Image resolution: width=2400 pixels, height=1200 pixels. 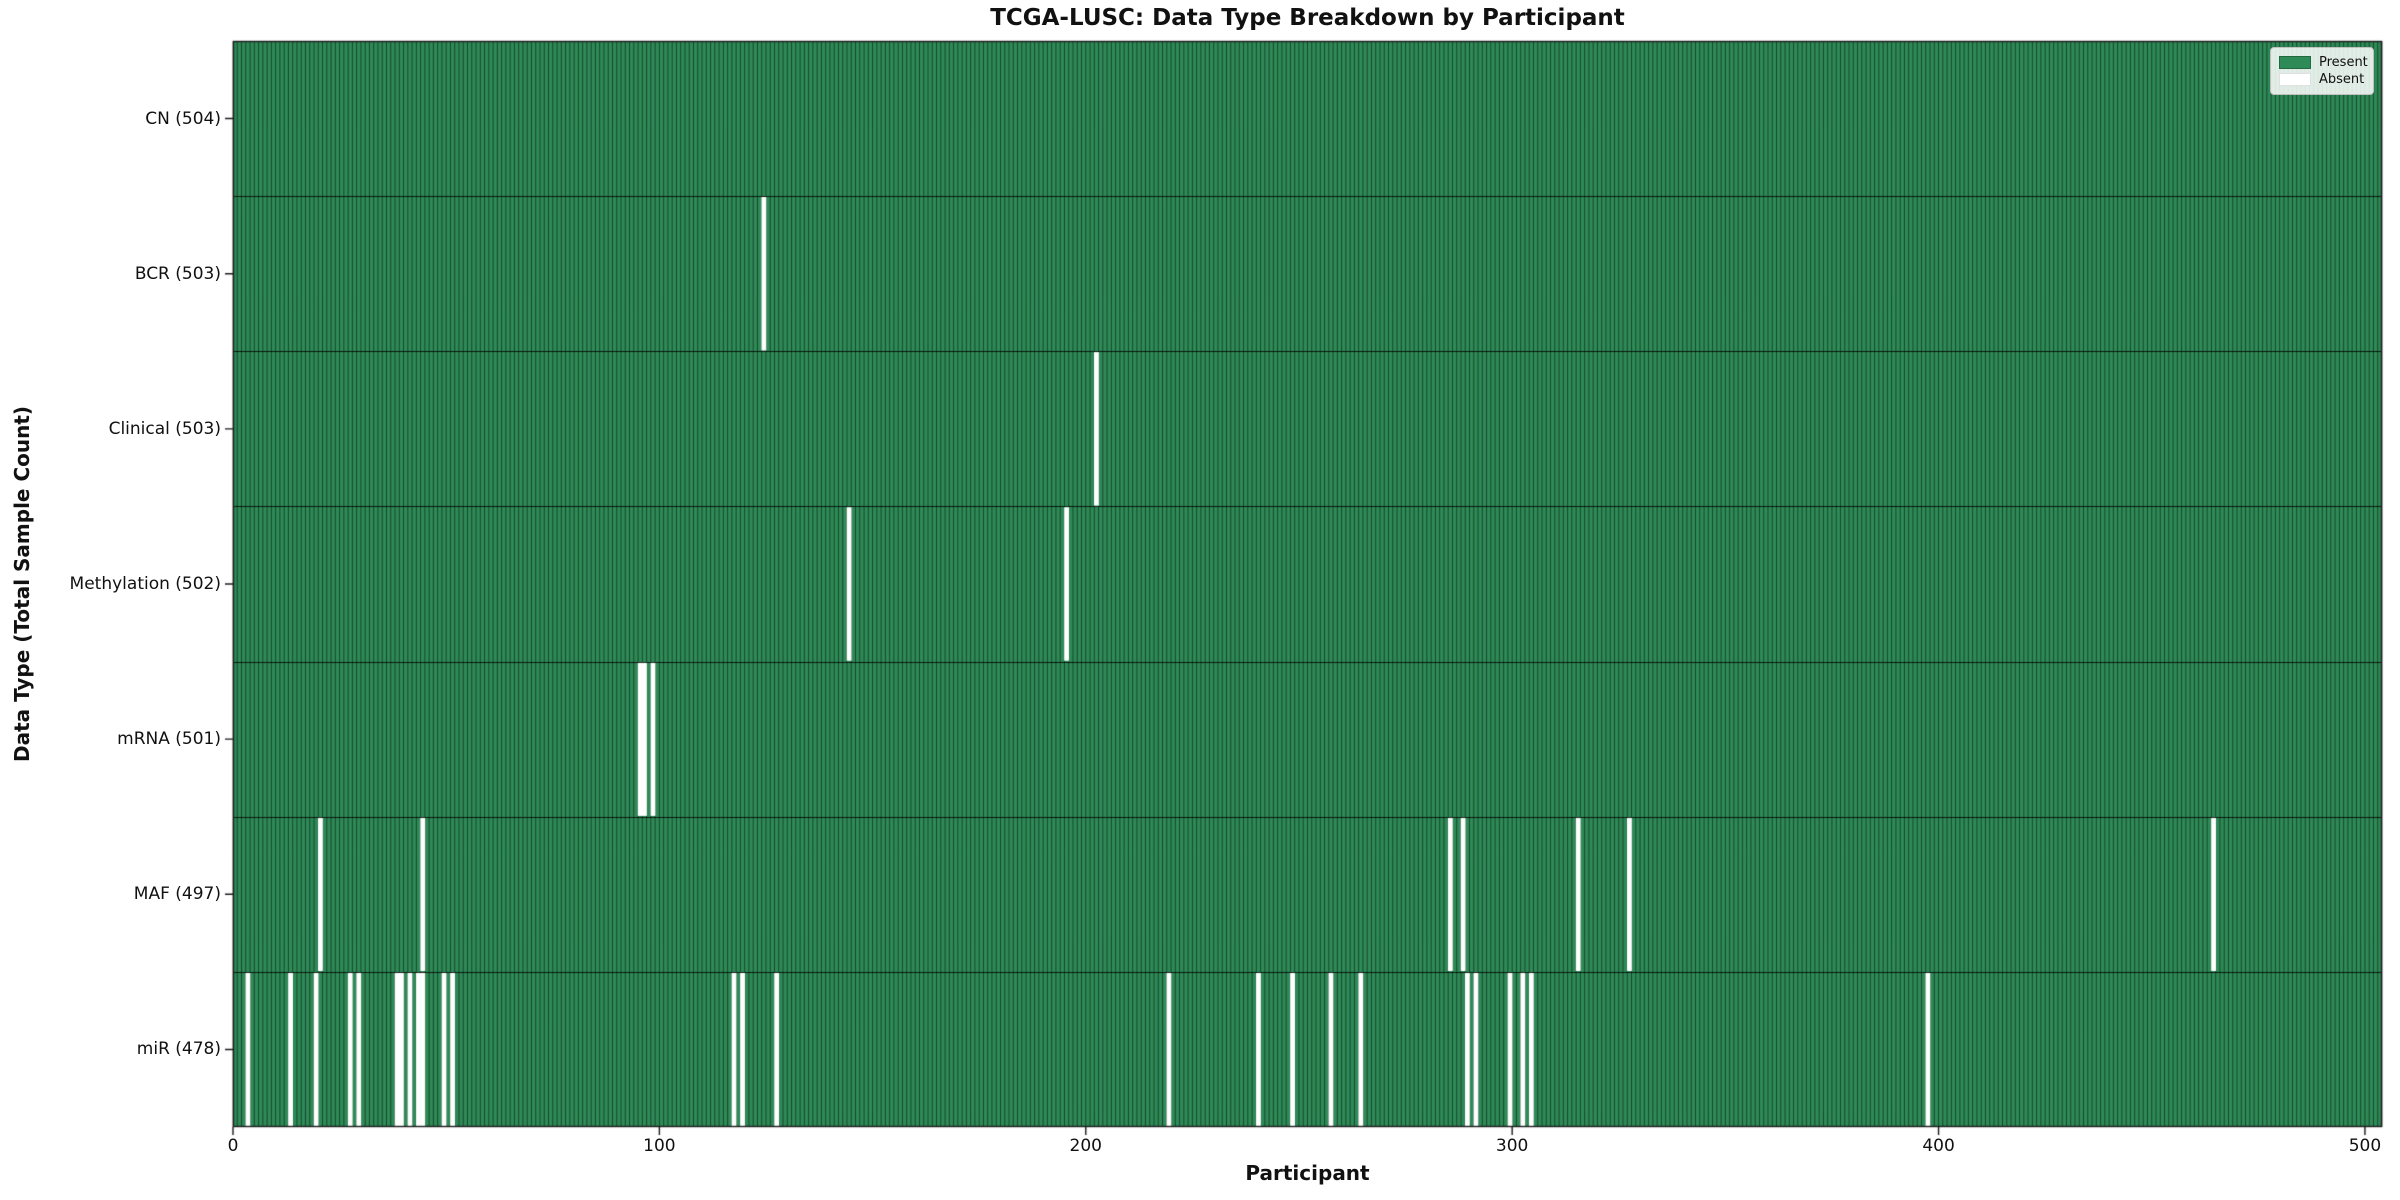 What do you see at coordinates (2342, 79) in the screenshot?
I see `legend-absent-label: Absent` at bounding box center [2342, 79].